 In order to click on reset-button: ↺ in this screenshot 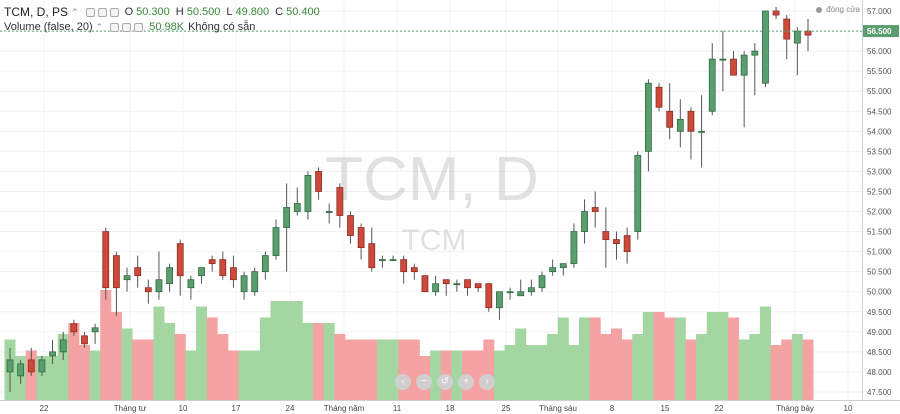, I will do `click(445, 382)`.